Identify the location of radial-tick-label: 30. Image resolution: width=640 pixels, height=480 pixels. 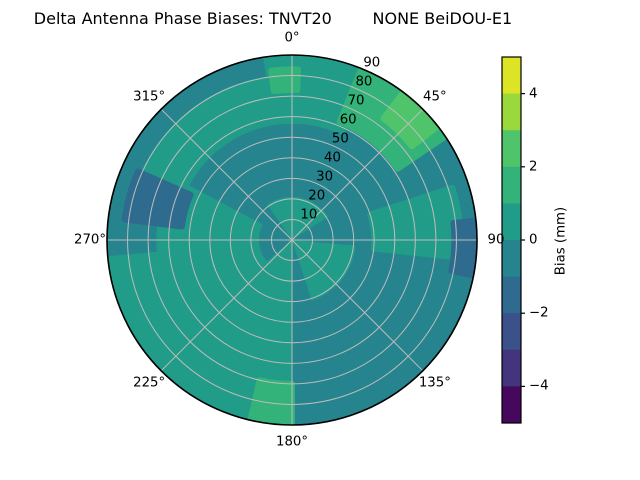
(325, 176).